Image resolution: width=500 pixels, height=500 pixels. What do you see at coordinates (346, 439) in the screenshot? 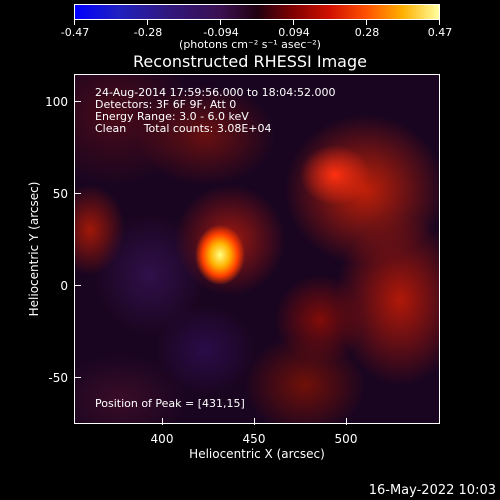
I see `x-tick-label: 500` at bounding box center [346, 439].